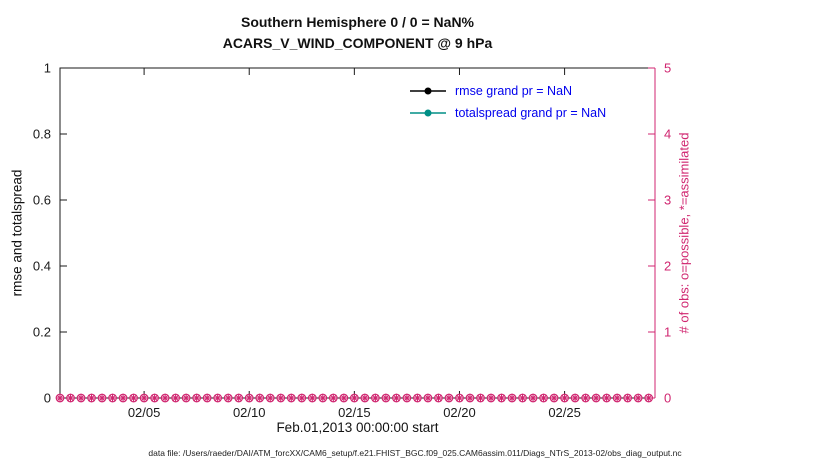 The height and width of the screenshot is (470, 830). I want to click on legend-item: rmse grand pr = NaN, so click(507, 91).